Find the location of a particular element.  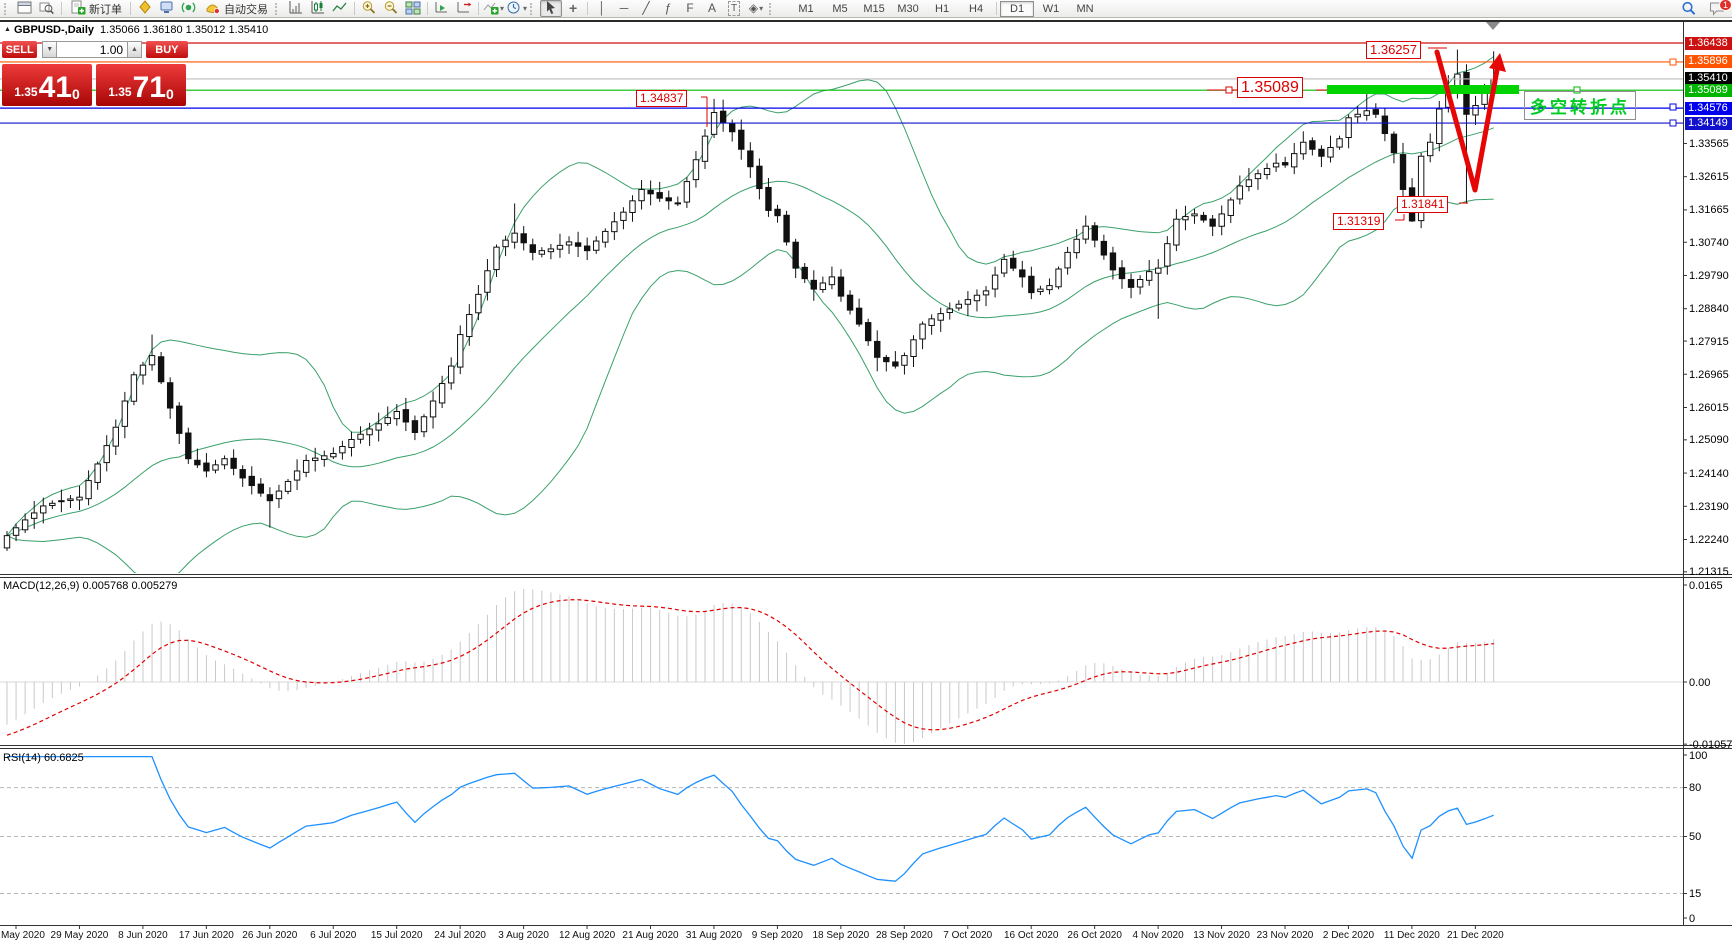

profiles-icon-icon is located at coordinates (47, 9).